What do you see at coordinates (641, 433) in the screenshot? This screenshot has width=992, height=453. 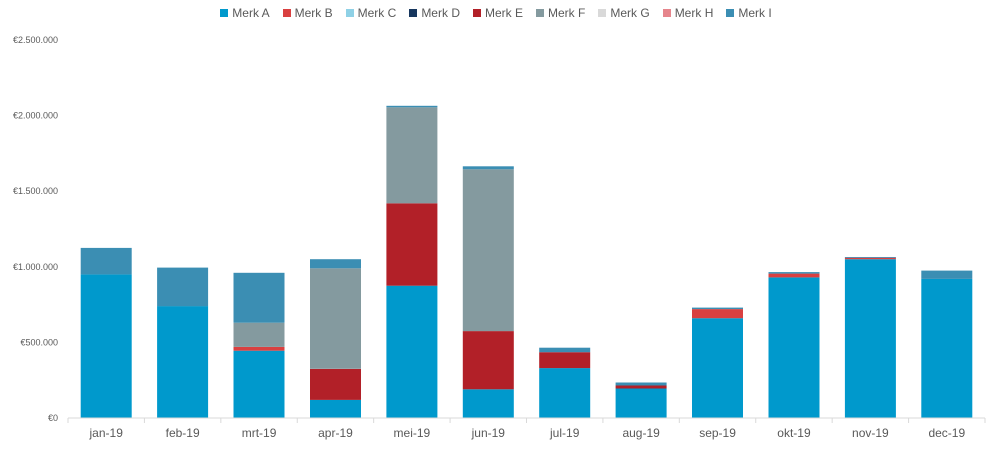 I see `x-tick-label: aug-19` at bounding box center [641, 433].